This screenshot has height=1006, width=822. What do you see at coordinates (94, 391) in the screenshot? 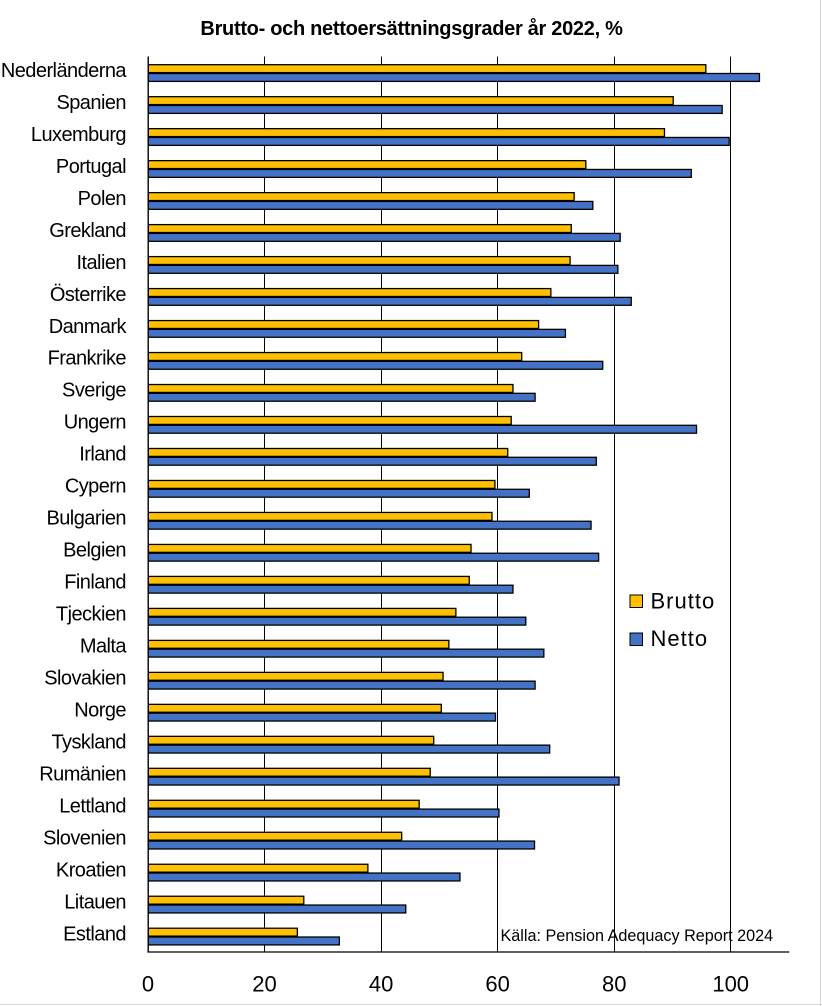
I see `svg-text: Sverige` at bounding box center [94, 391].